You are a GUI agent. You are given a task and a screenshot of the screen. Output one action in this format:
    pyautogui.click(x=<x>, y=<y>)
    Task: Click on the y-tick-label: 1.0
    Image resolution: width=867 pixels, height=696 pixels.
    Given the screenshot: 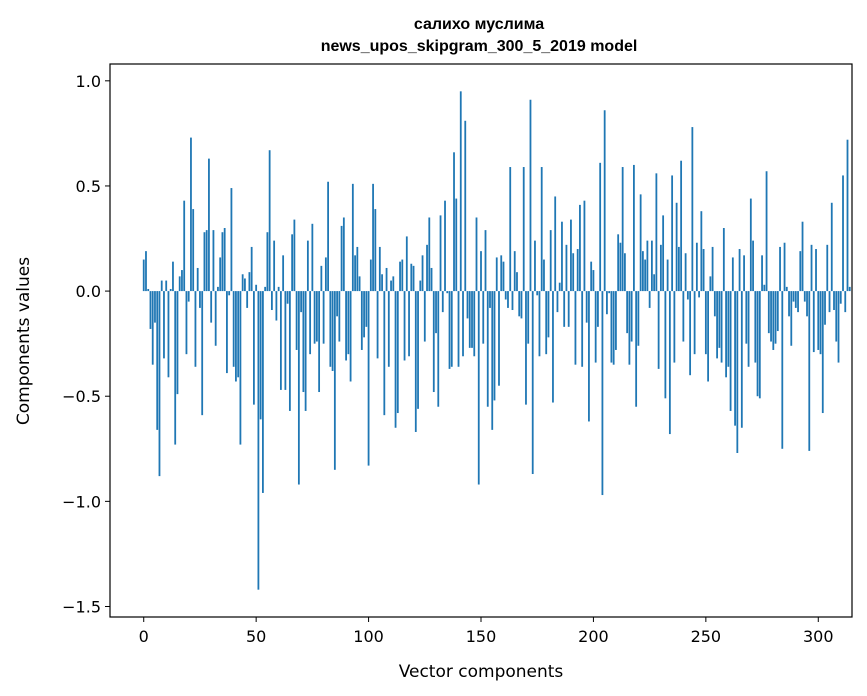 What is the action you would take?
    pyautogui.click(x=88, y=81)
    